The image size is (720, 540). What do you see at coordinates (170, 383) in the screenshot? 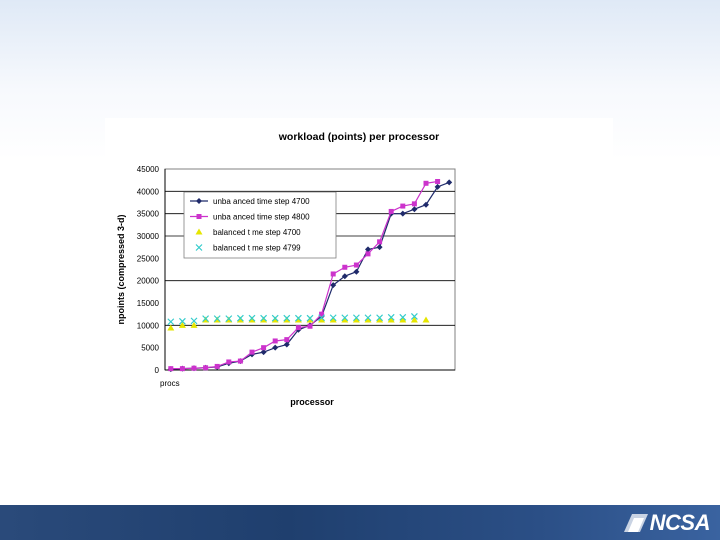
I see `x-tick-label: procs` at bounding box center [170, 383].